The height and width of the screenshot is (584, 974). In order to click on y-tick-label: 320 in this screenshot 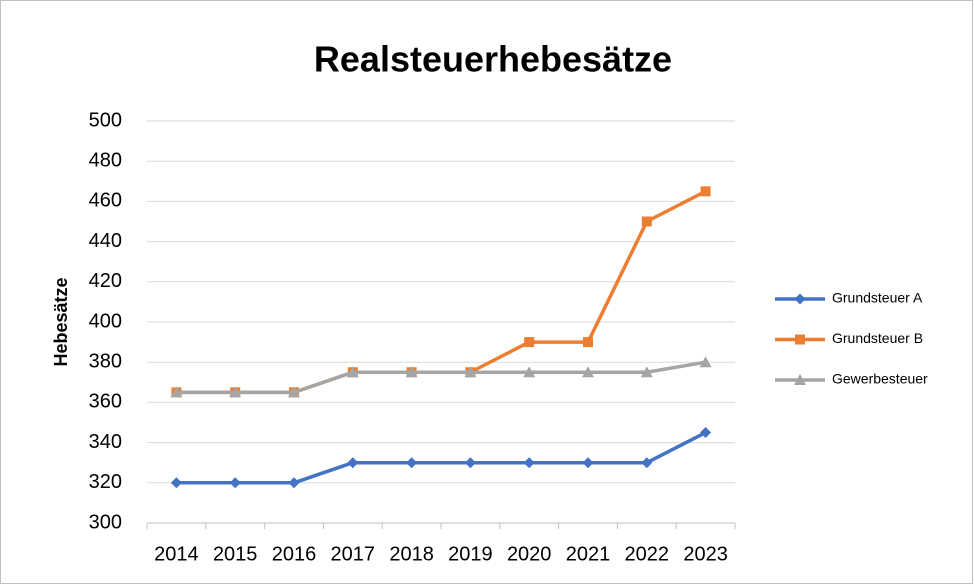, I will do `click(105, 482)`.